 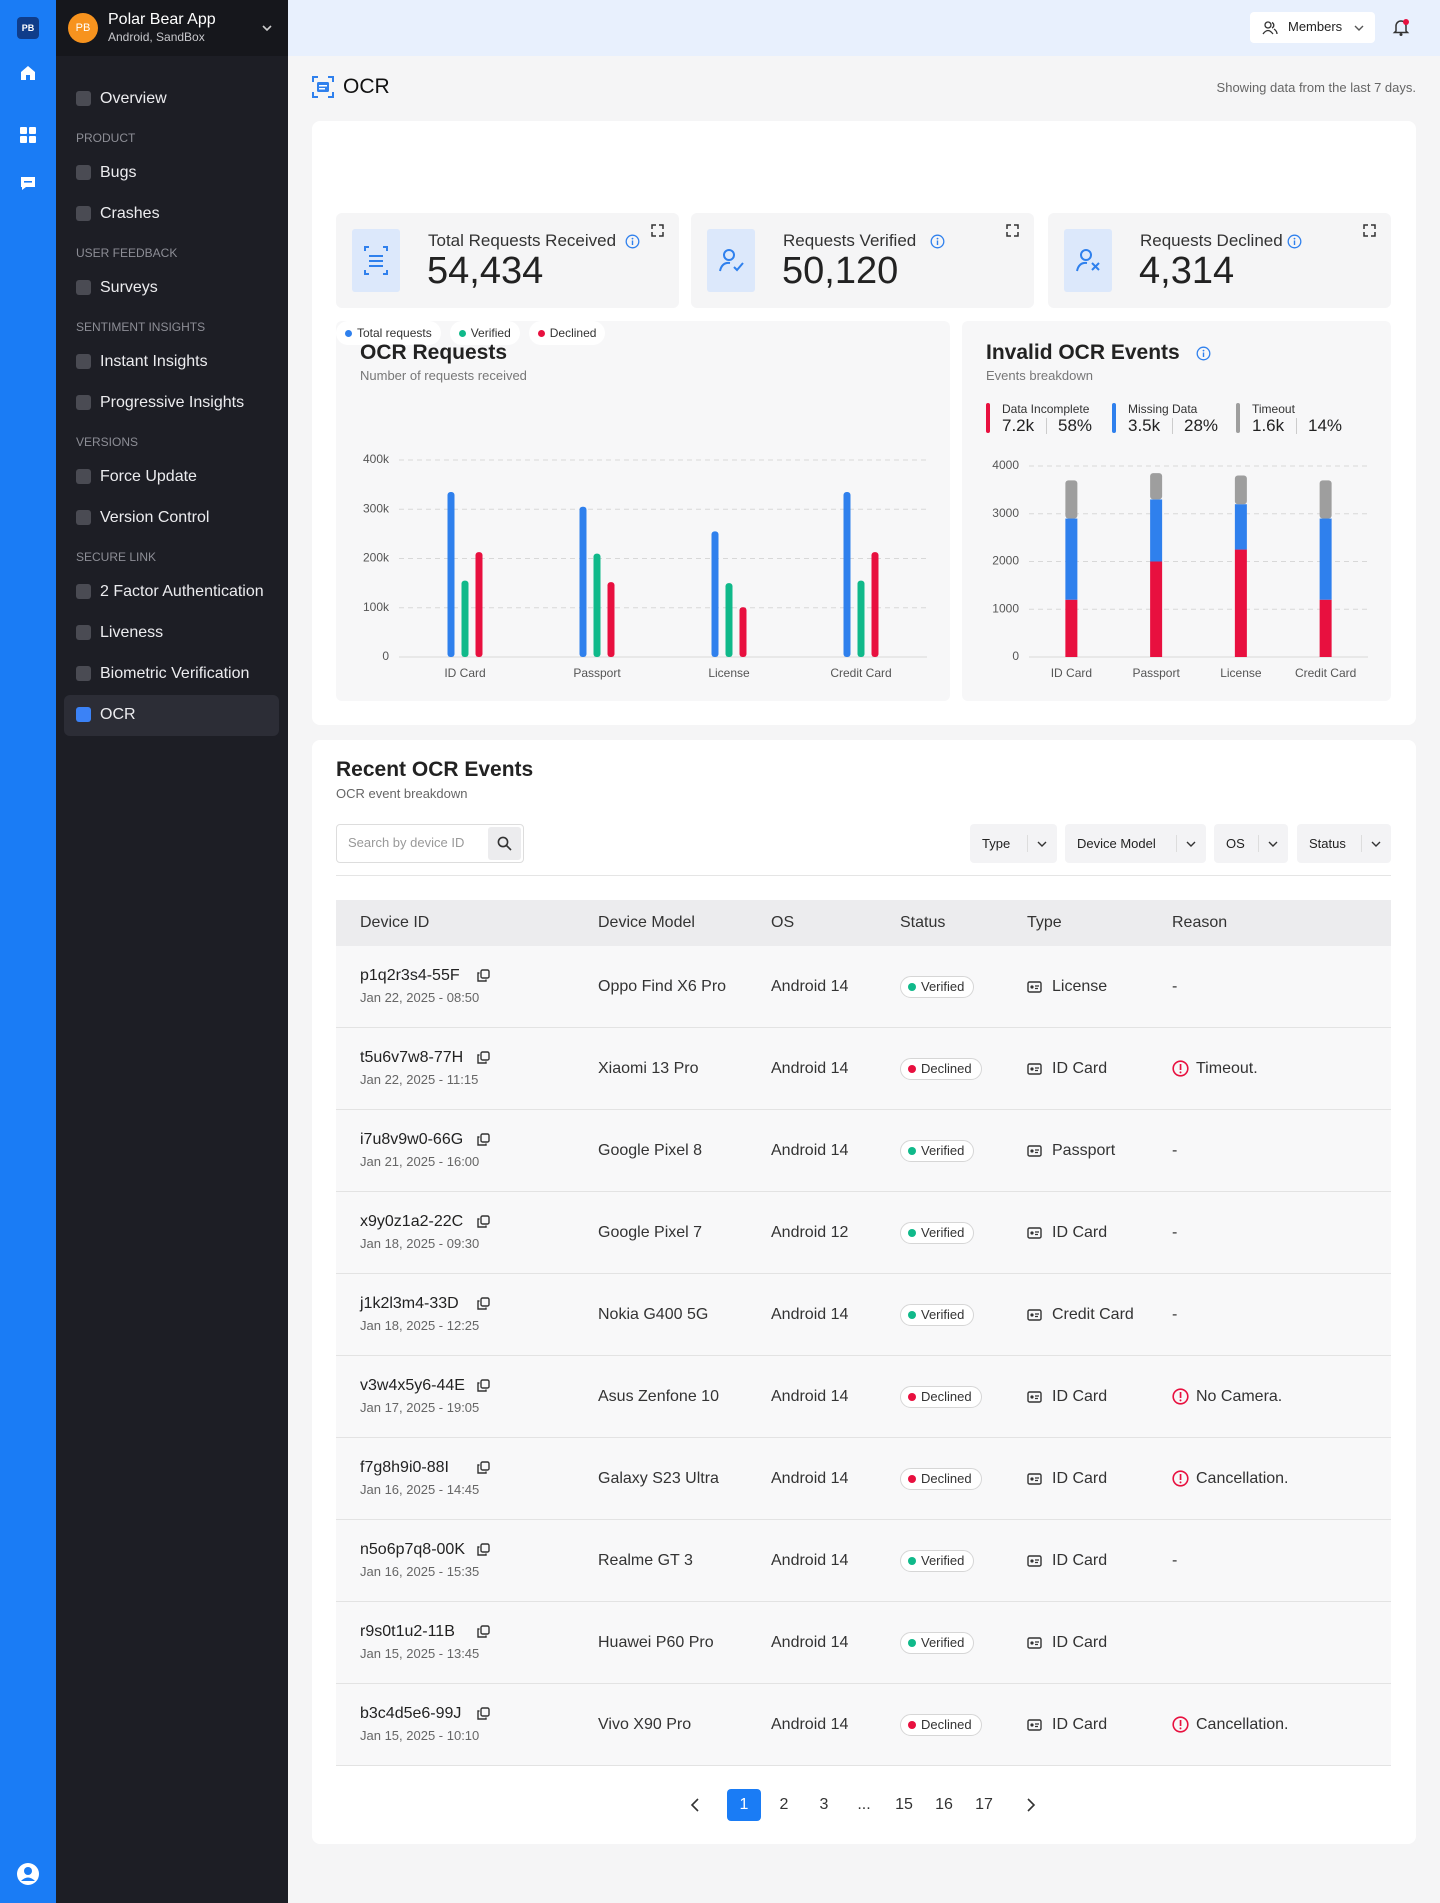 What do you see at coordinates (118, 173) in the screenshot?
I see `menu-item: Bugs` at bounding box center [118, 173].